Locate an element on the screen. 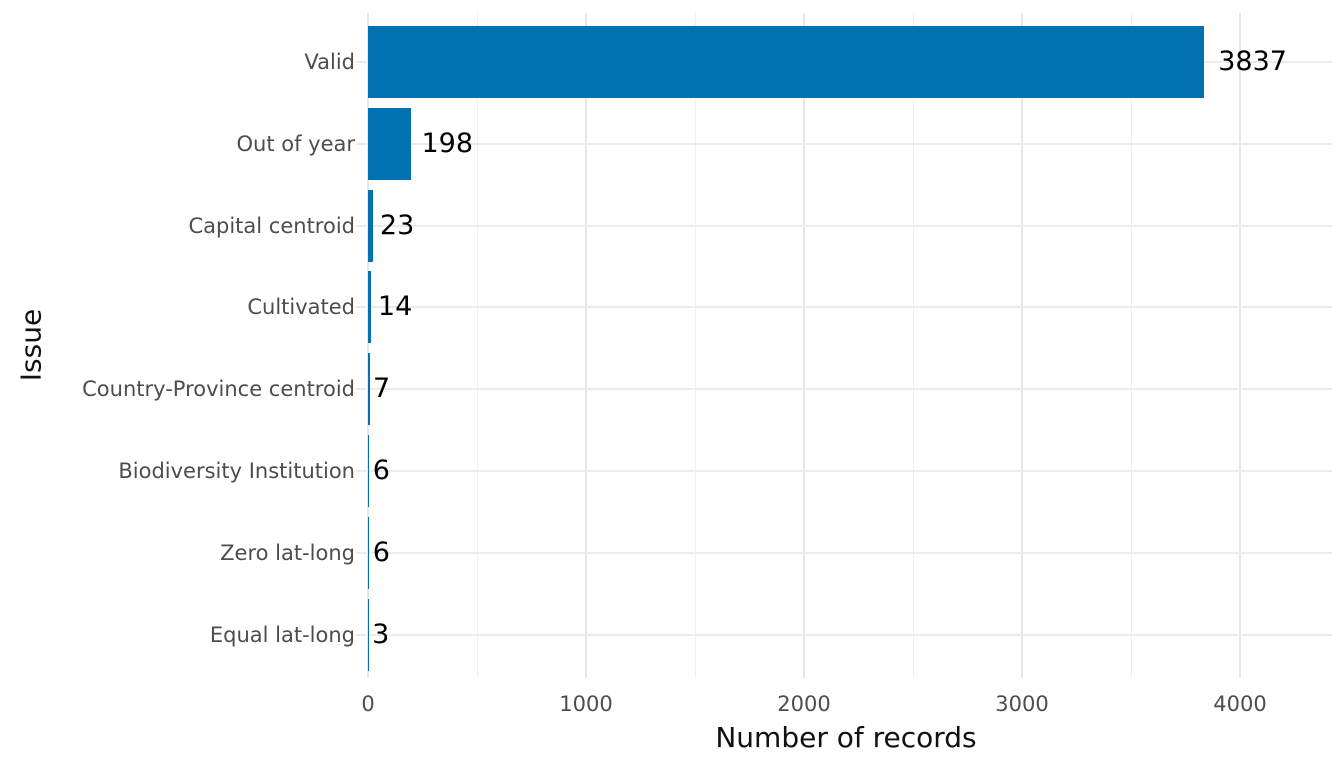  category-label: Capital centroid is located at coordinates (271, 225).